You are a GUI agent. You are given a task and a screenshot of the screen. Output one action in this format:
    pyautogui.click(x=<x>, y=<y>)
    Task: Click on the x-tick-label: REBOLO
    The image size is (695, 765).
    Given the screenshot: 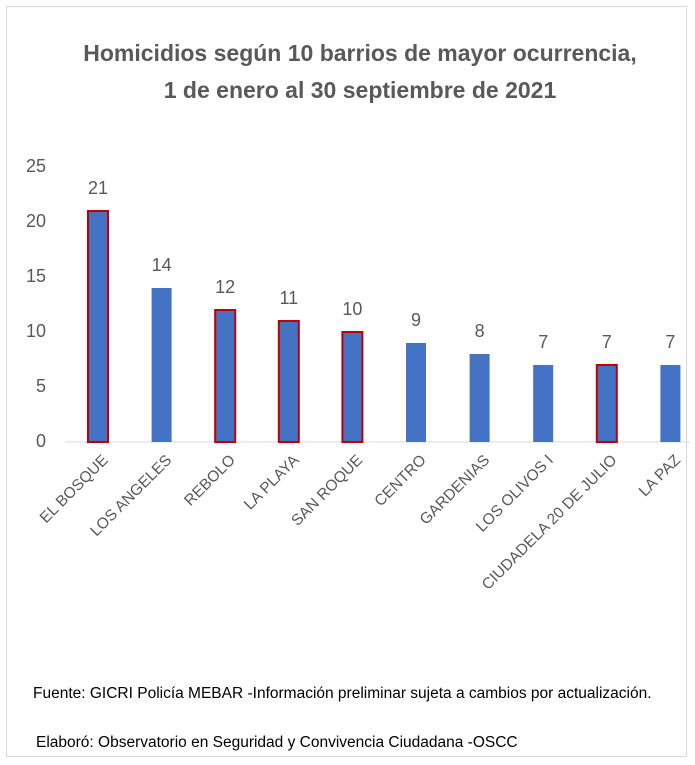 What is the action you would take?
    pyautogui.click(x=210, y=481)
    